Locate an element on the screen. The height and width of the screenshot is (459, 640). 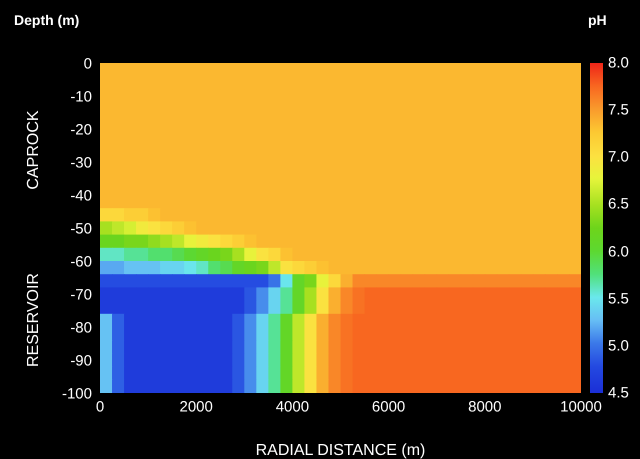
x-tick-label: 6000 is located at coordinates (389, 407).